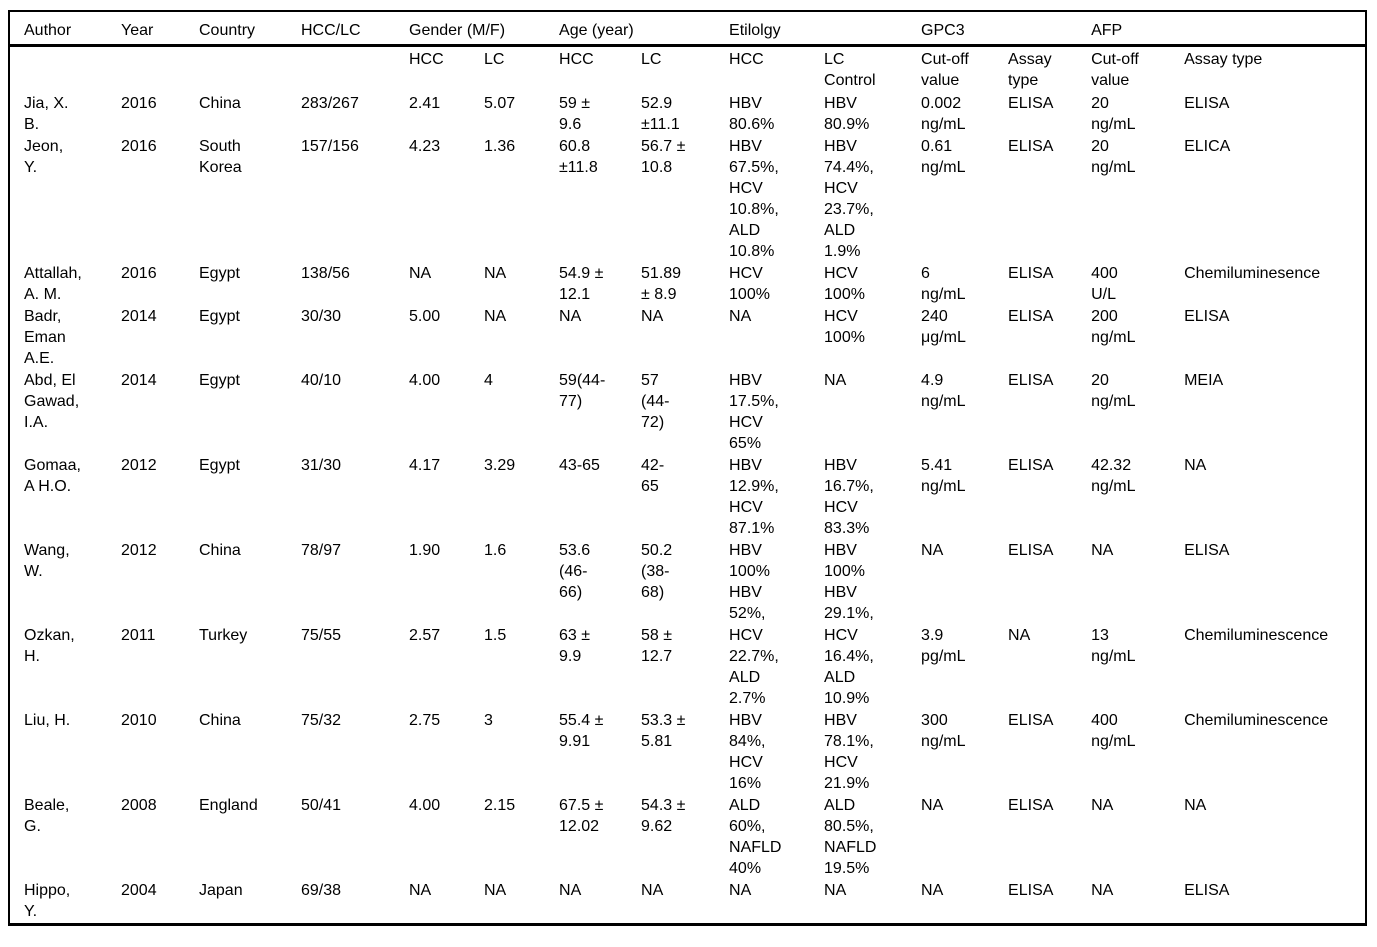 This screenshot has width=1377, height=947. What do you see at coordinates (53, 284) in the screenshot?
I see `table-cell: Attallah, A. M.` at bounding box center [53, 284].